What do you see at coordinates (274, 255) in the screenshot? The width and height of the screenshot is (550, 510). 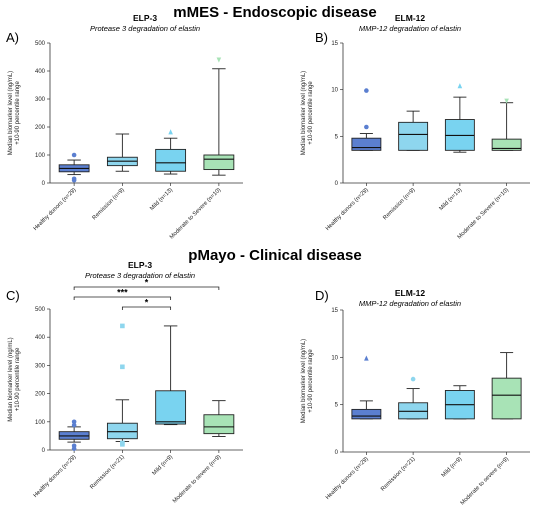 I see `section-title: pMayo - Clinical disease` at bounding box center [274, 255].